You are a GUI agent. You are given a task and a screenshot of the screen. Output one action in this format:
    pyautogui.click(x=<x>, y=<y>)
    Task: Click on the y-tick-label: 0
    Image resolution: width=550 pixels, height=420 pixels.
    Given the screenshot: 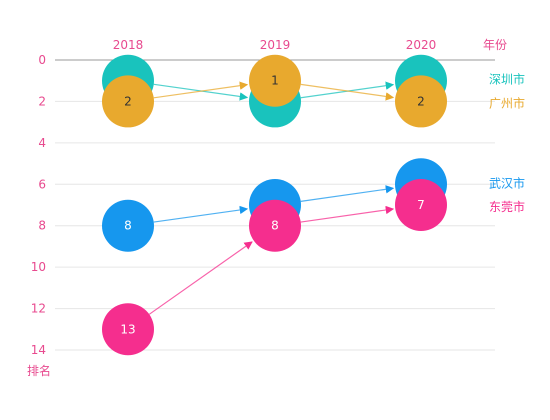 What is the action you would take?
    pyautogui.click(x=42, y=60)
    